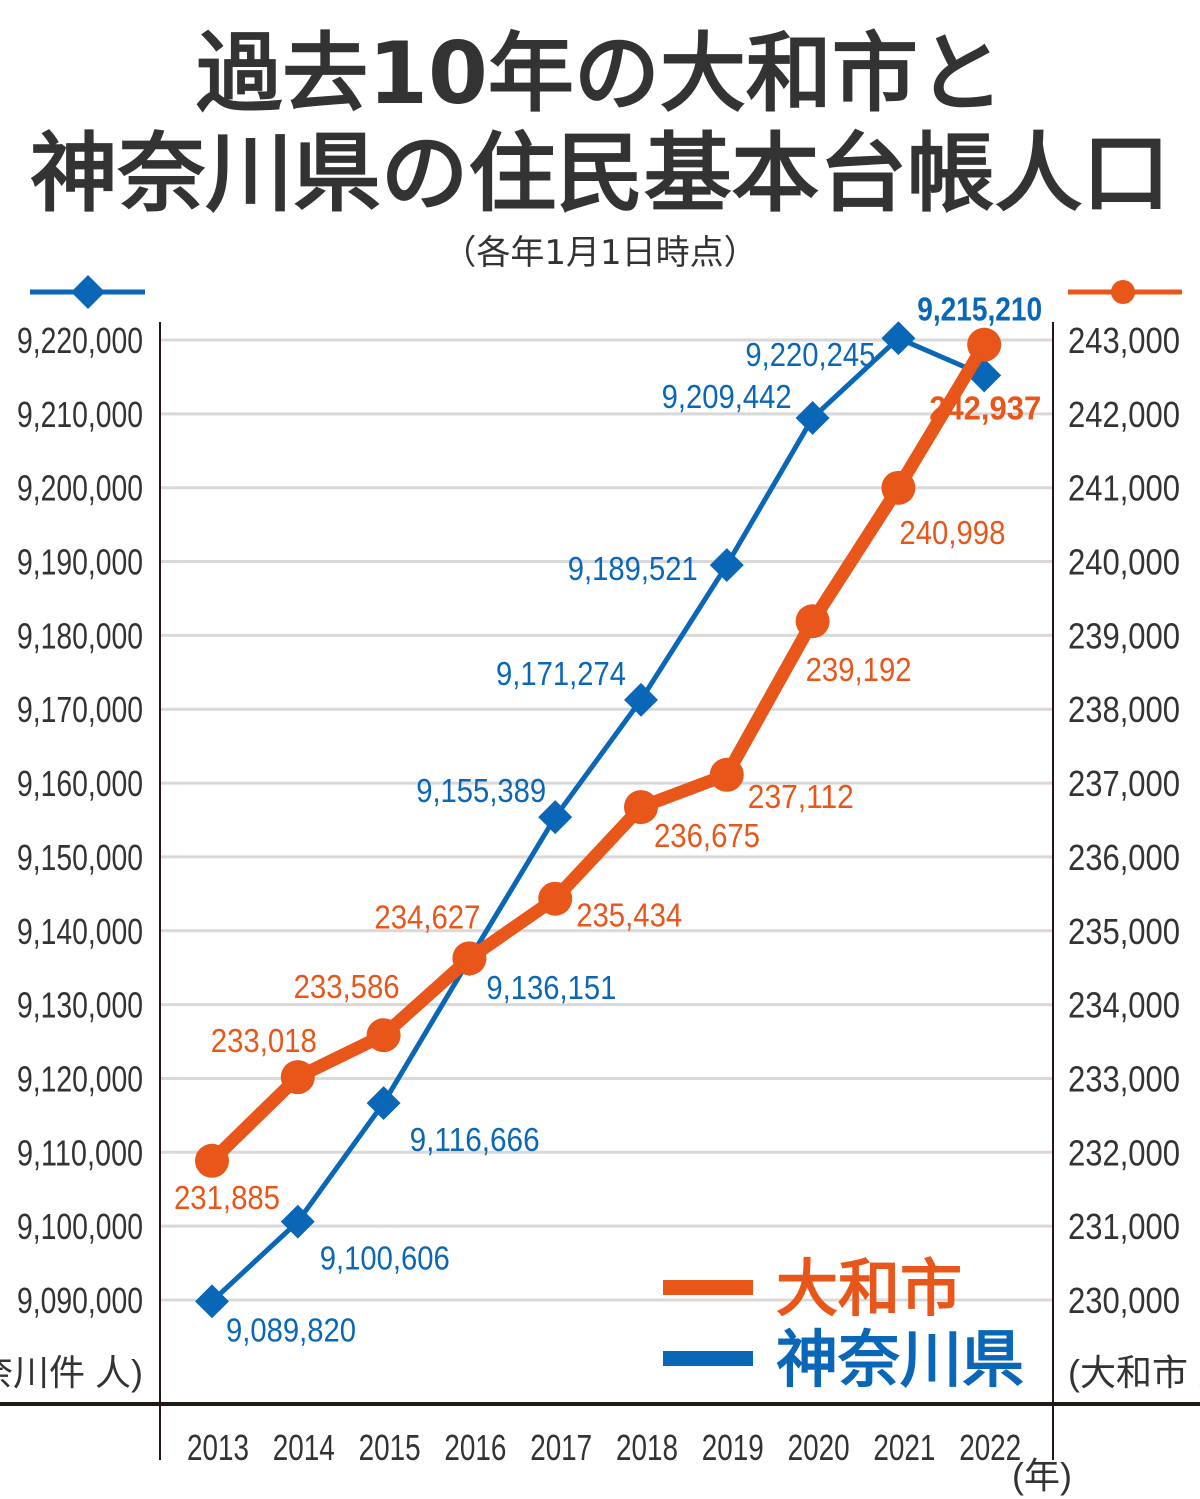 This screenshot has width=1200, height=1499. Describe the element at coordinates (80, 340) in the screenshot. I see `left-tick-label: 9,220,000` at that location.